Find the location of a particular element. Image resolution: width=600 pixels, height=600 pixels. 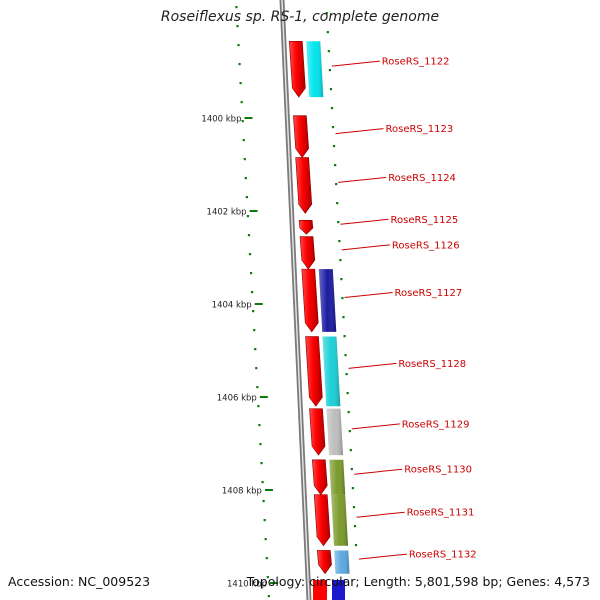

gene-label: RoseRS_1124 is located at coordinates (422, 178).